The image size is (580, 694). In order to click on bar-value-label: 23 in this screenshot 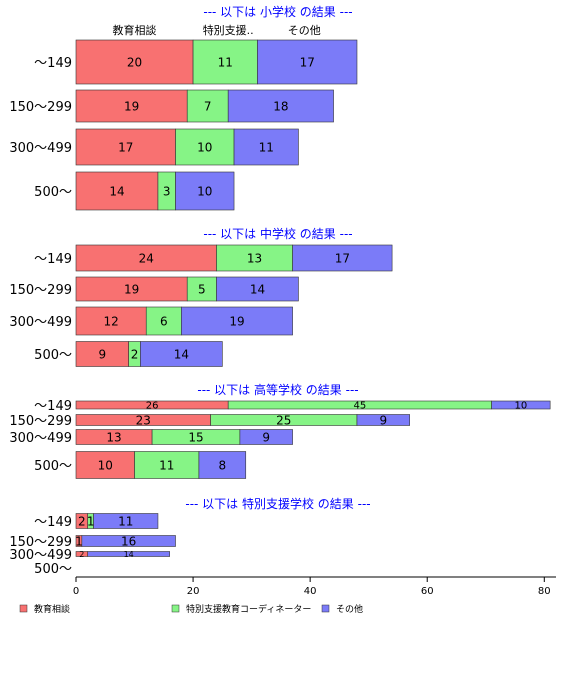, I will do `click(143, 420)`.